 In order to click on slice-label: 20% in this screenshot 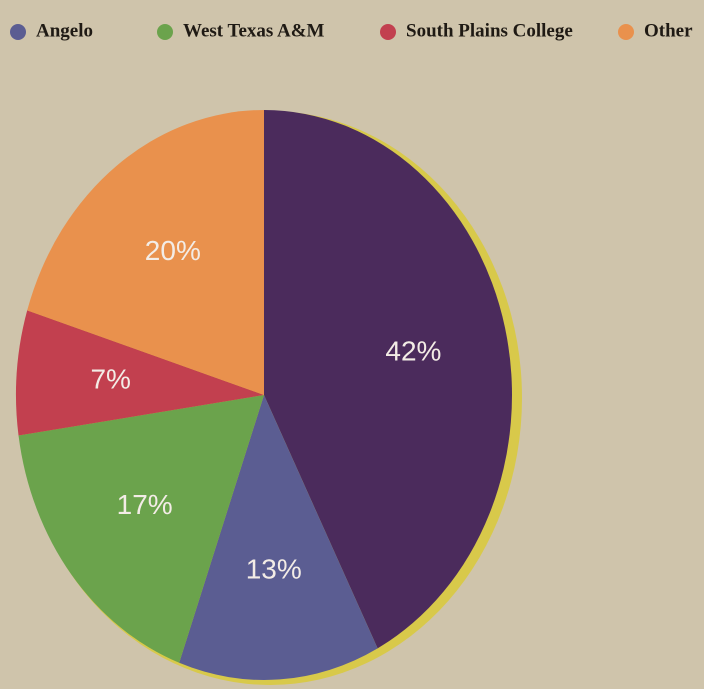, I will do `click(173, 250)`.